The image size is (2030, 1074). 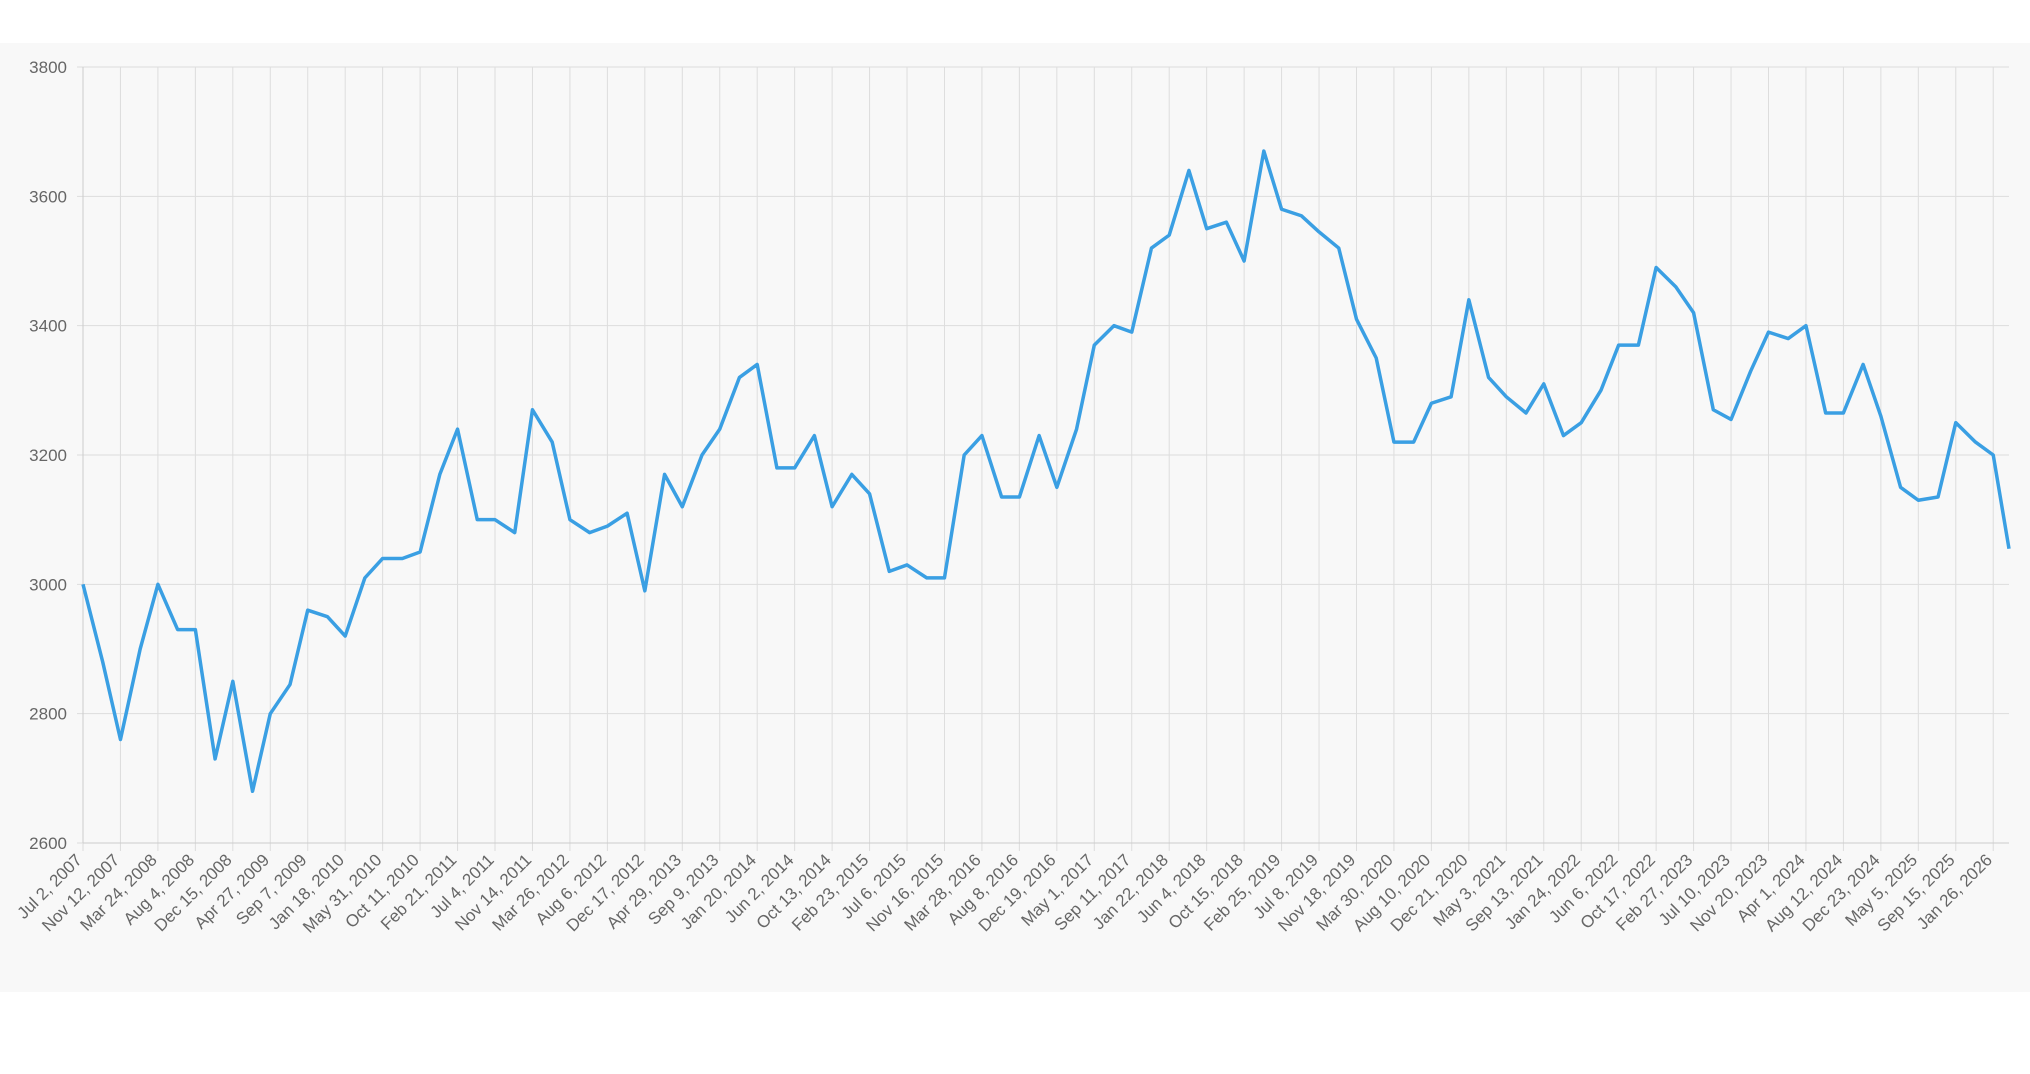 What do you see at coordinates (48, 67) in the screenshot?
I see `y-tick-label: 3800` at bounding box center [48, 67].